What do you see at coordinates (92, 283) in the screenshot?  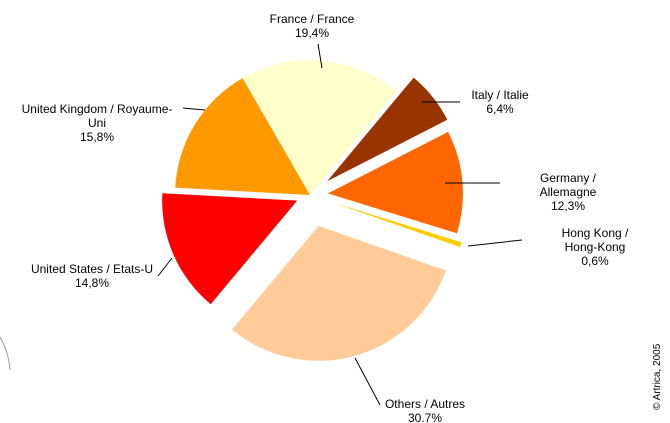 I see `value-label: 14,8%` at bounding box center [92, 283].